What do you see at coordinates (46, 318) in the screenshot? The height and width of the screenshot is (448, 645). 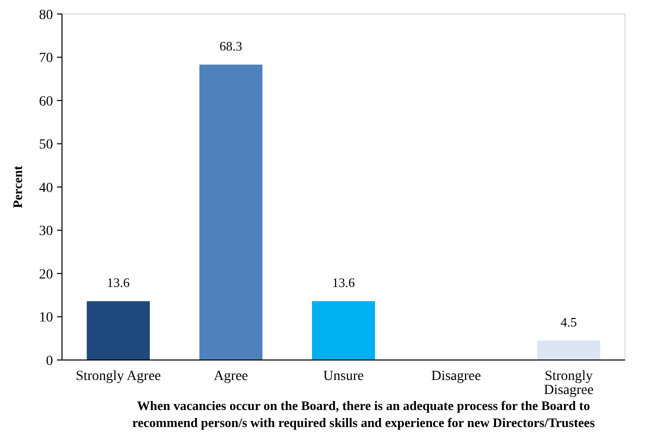 I see `y-tick-label: 10` at bounding box center [46, 318].